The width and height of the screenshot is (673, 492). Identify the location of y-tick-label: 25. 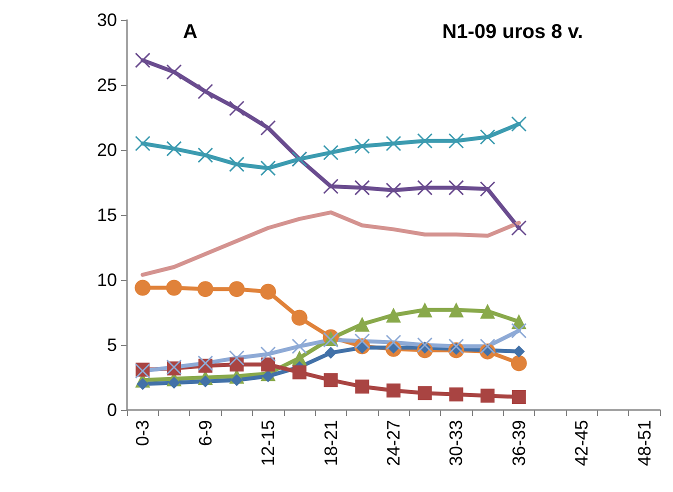
(106, 85).